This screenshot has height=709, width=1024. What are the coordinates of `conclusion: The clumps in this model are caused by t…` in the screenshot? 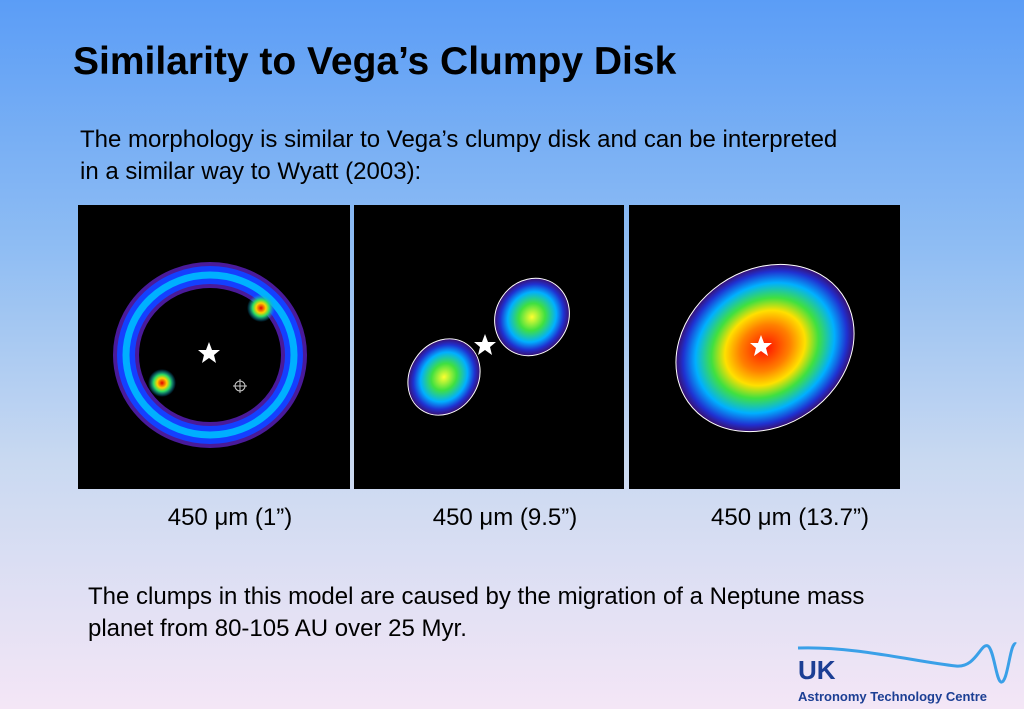 It's located at (476, 613).